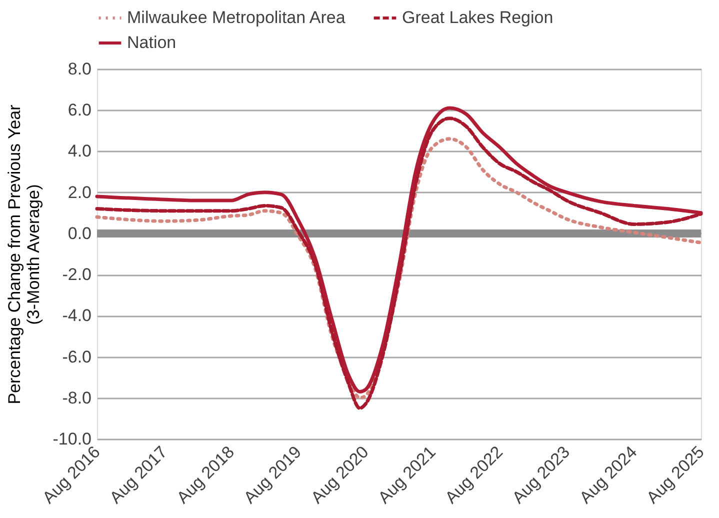 This screenshot has height=518, width=719. I want to click on y-tick-label: -4.0, so click(77, 316).